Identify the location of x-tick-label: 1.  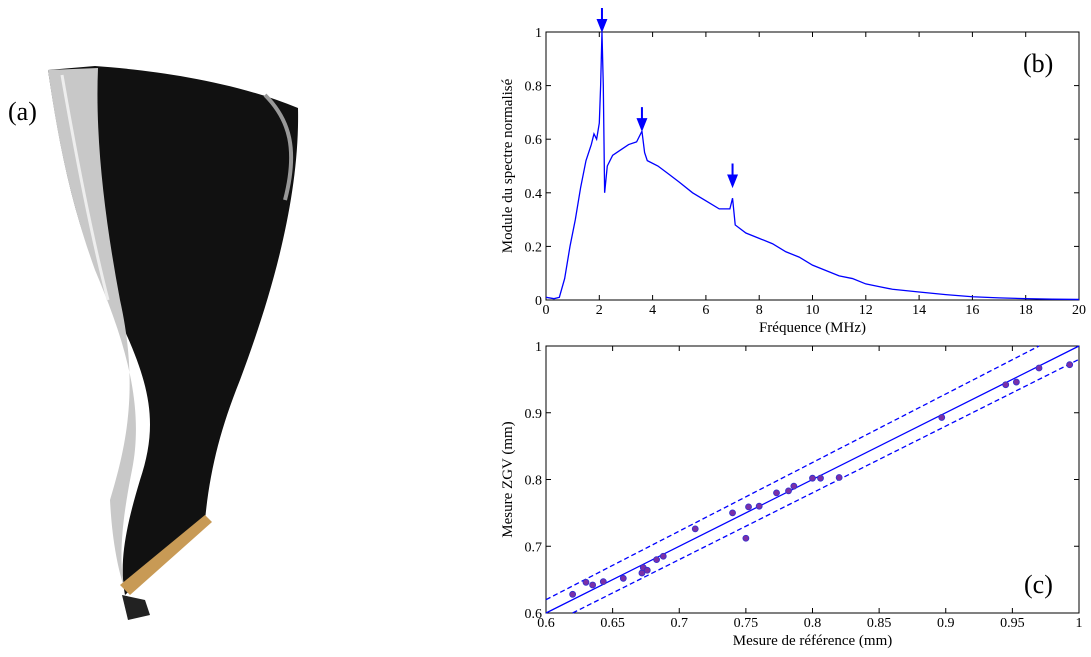
(1079, 623).